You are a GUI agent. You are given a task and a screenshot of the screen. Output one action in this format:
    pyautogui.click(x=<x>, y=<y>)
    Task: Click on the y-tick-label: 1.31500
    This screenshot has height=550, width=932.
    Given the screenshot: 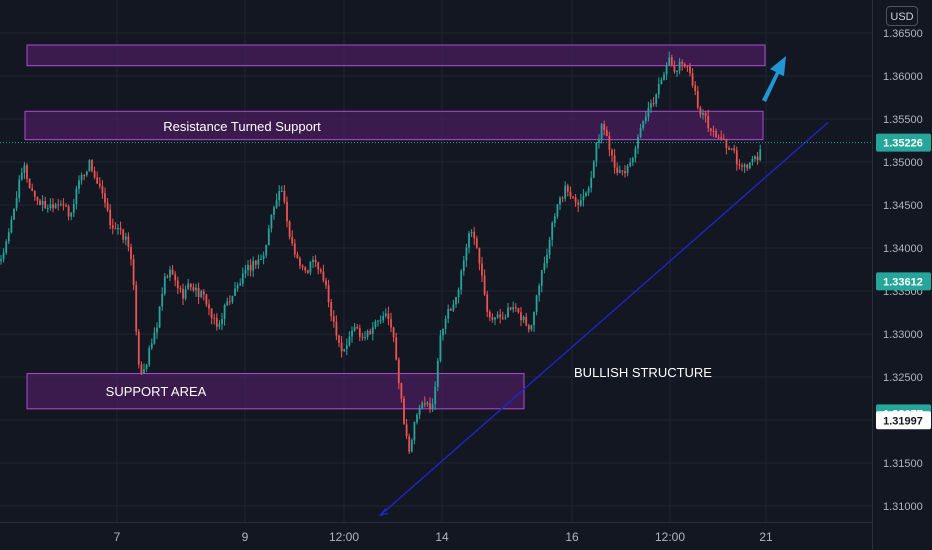 What is the action you would take?
    pyautogui.click(x=903, y=464)
    